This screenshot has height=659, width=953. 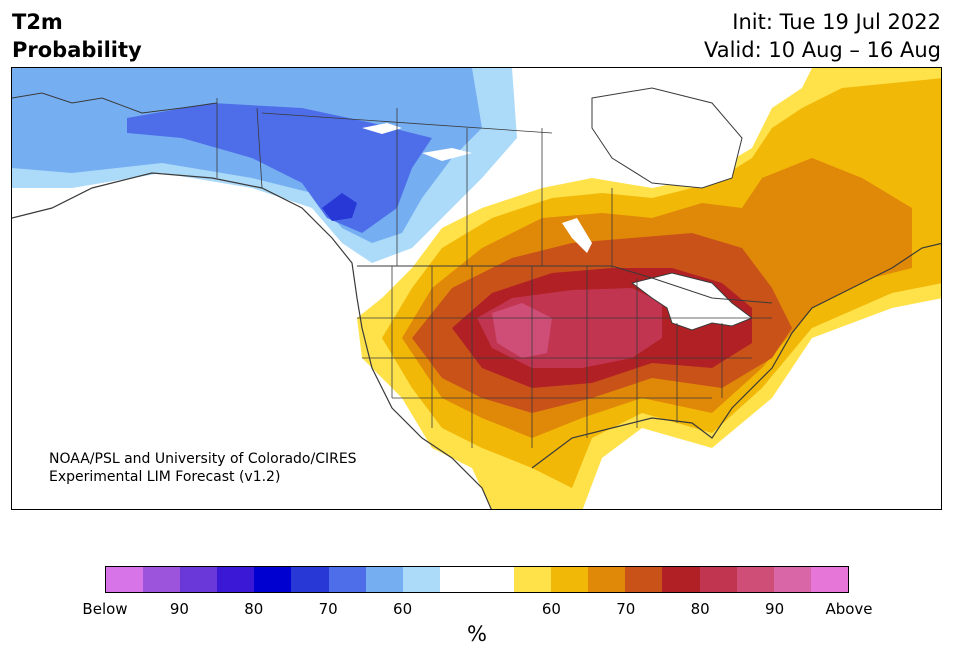 What do you see at coordinates (822, 50) in the screenshot?
I see `valid-dates: Valid: 10 Aug – 16 Aug` at bounding box center [822, 50].